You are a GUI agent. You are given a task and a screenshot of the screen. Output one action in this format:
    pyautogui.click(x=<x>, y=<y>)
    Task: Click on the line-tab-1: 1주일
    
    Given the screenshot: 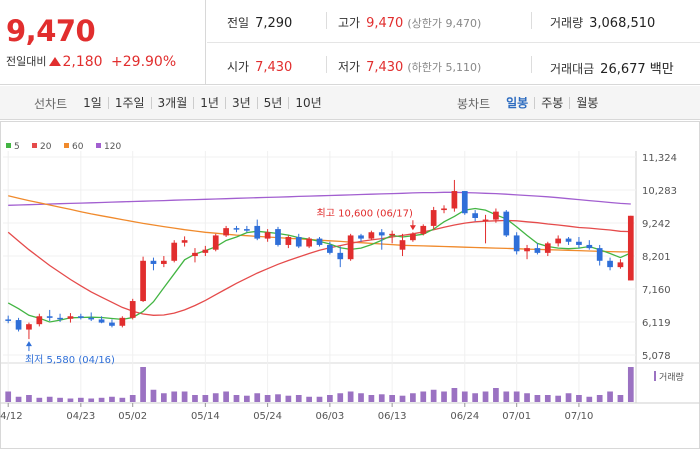 What is the action you would take?
    pyautogui.click(x=129, y=103)
    